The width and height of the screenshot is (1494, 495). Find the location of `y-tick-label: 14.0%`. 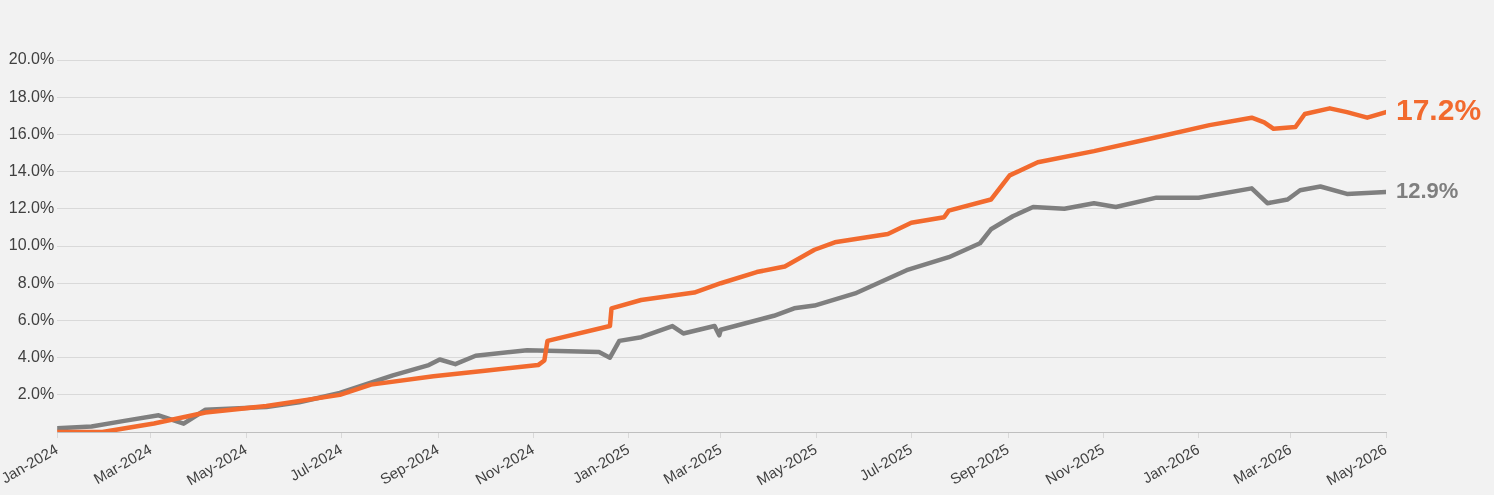

y-tick-label: 14.0% is located at coordinates (31, 171).